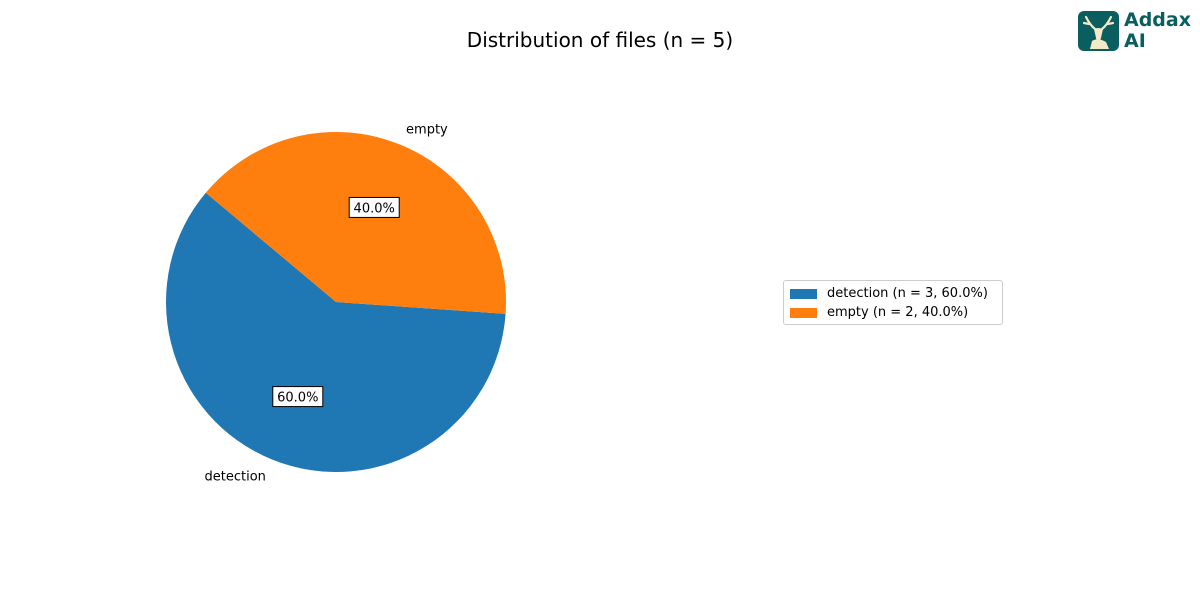 The image size is (1200, 600). I want to click on legend-entry-detection: detection (n = 3, 60.0%), so click(893, 293).